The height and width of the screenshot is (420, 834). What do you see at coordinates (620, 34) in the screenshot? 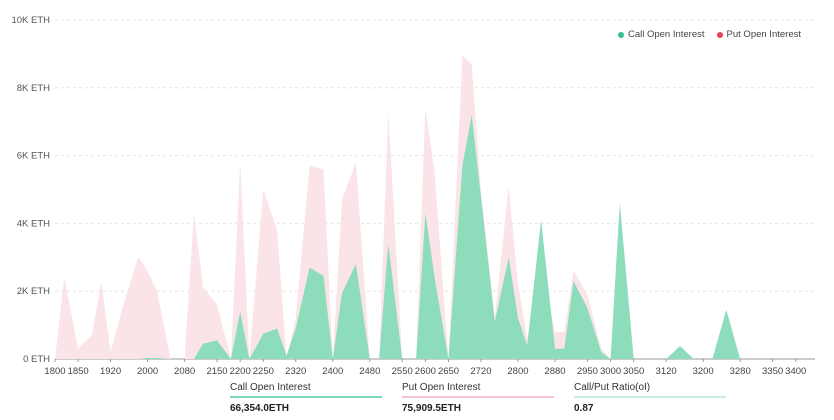
I see `call-legend-dot` at bounding box center [620, 34].